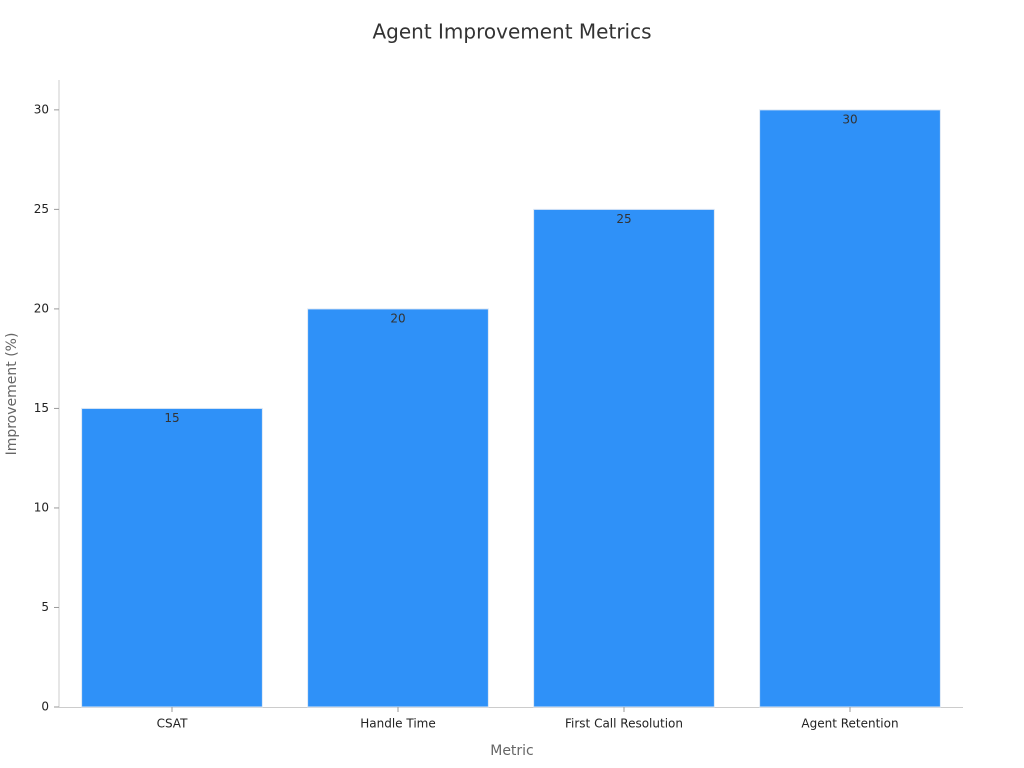  What do you see at coordinates (45, 607) in the screenshot?
I see `y-tick-label: 5` at bounding box center [45, 607].